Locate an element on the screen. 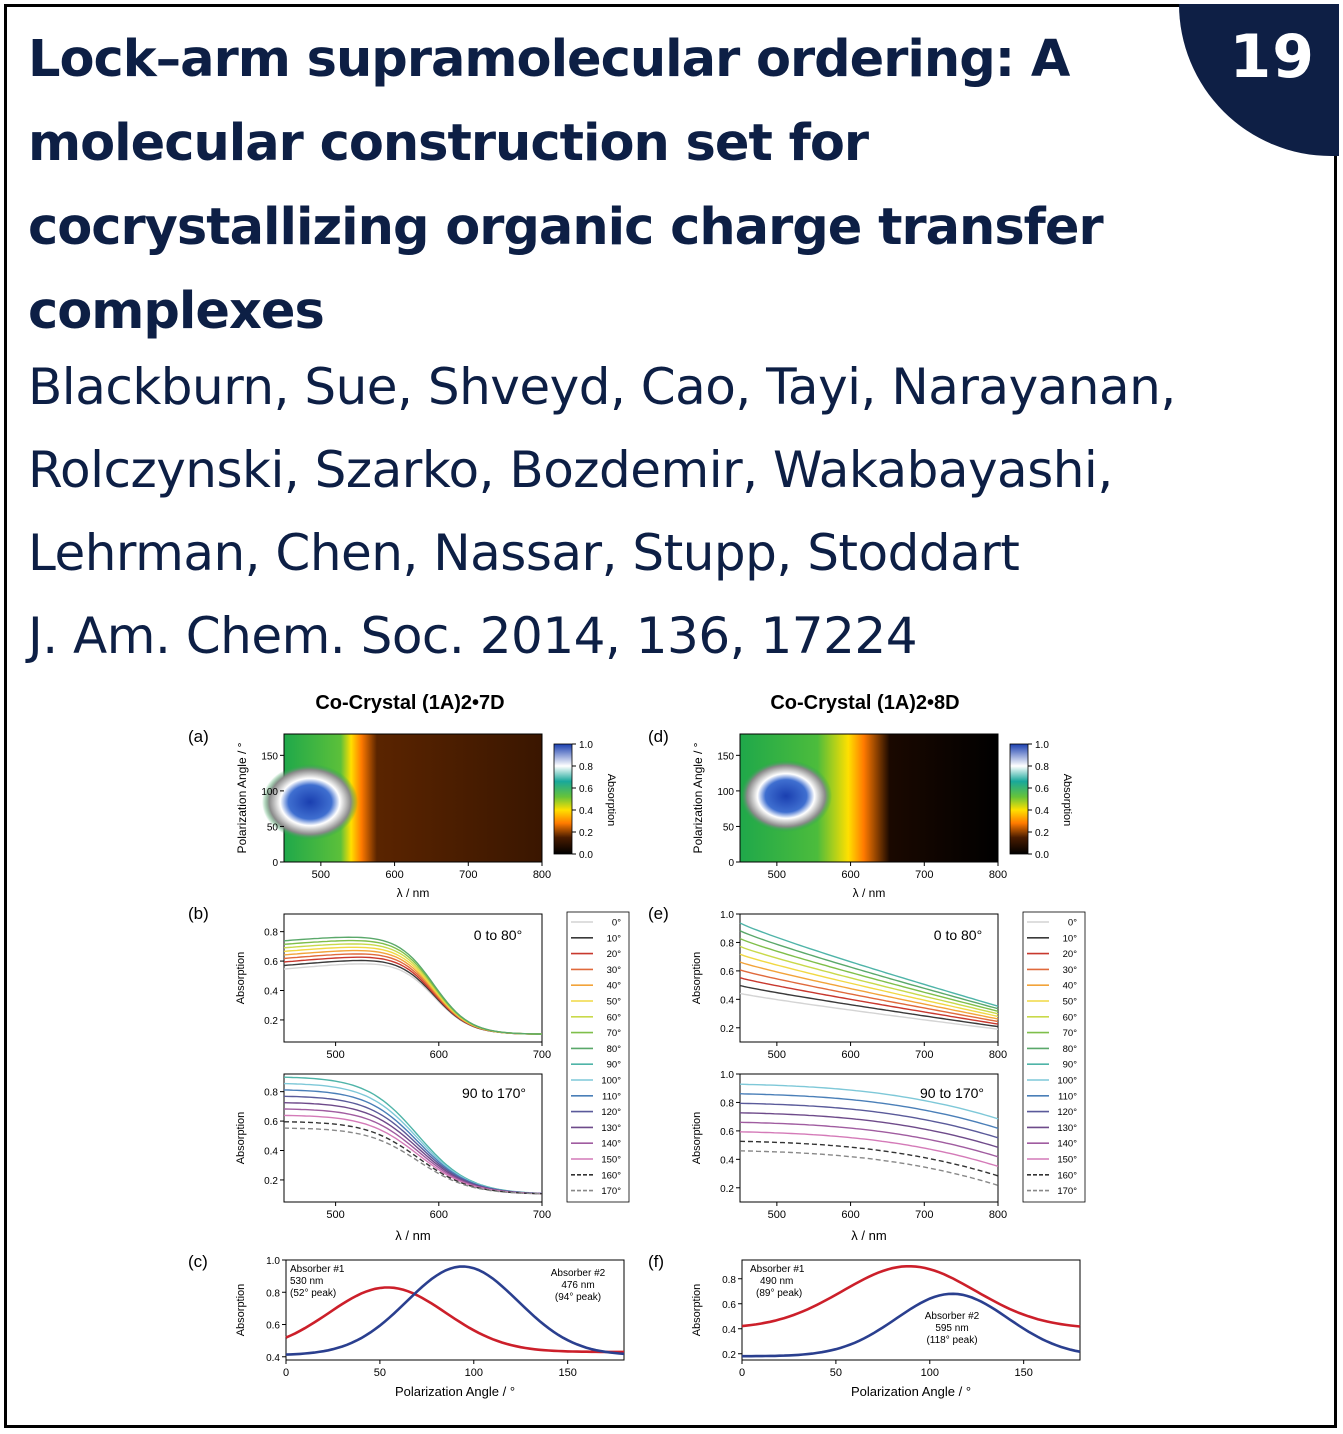  plot-e-bottom-ticks: 500 600 700 800 0.2 0.4 0.6 0.8 1.0 is located at coordinates (863, 1145).